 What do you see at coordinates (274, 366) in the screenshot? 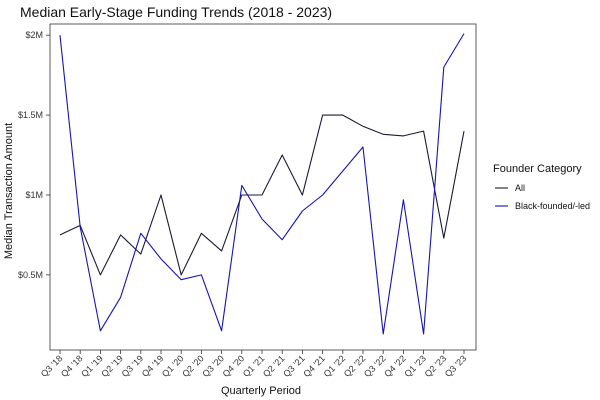
I see `x-tick-label: Q2 '21` at bounding box center [274, 366].